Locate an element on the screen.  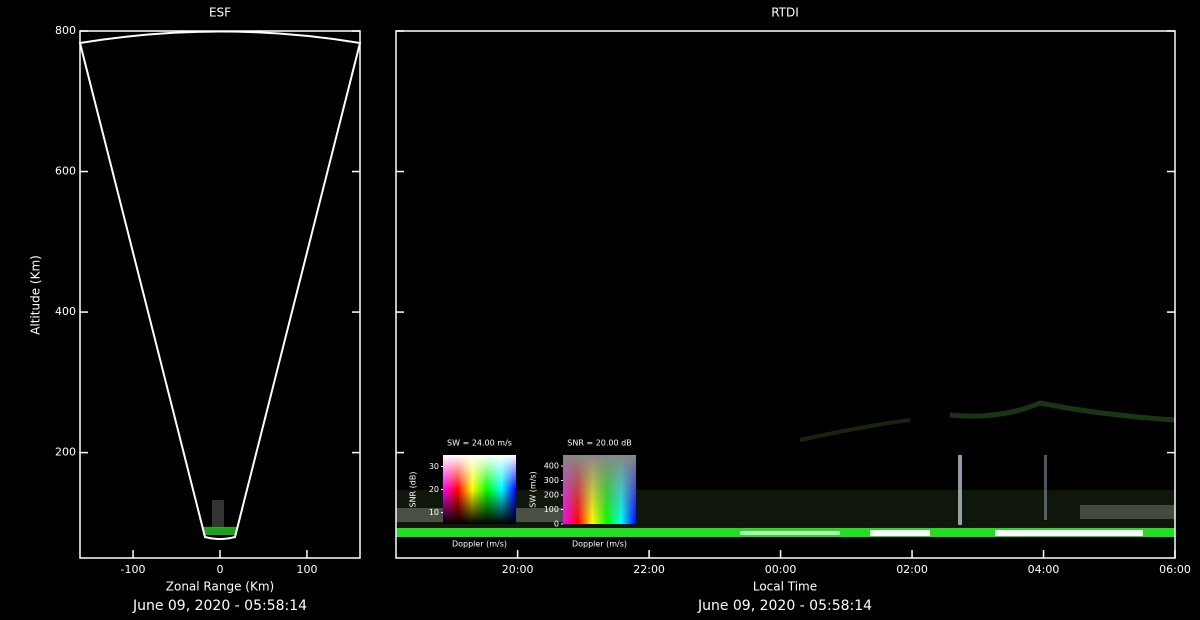
color-key-title: SW = 24.00 m/s is located at coordinates (479, 443).